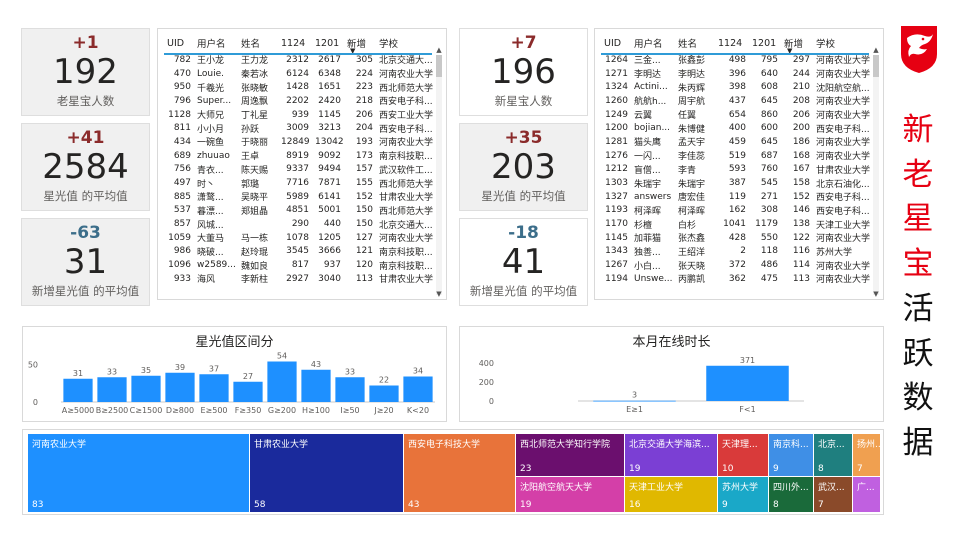 Image resolution: width=960 pixels, height=540 pixels. I want to click on table-row: 1264 三金... 张鑫彭 498 795 297 河南农业大学, so click(736, 60).